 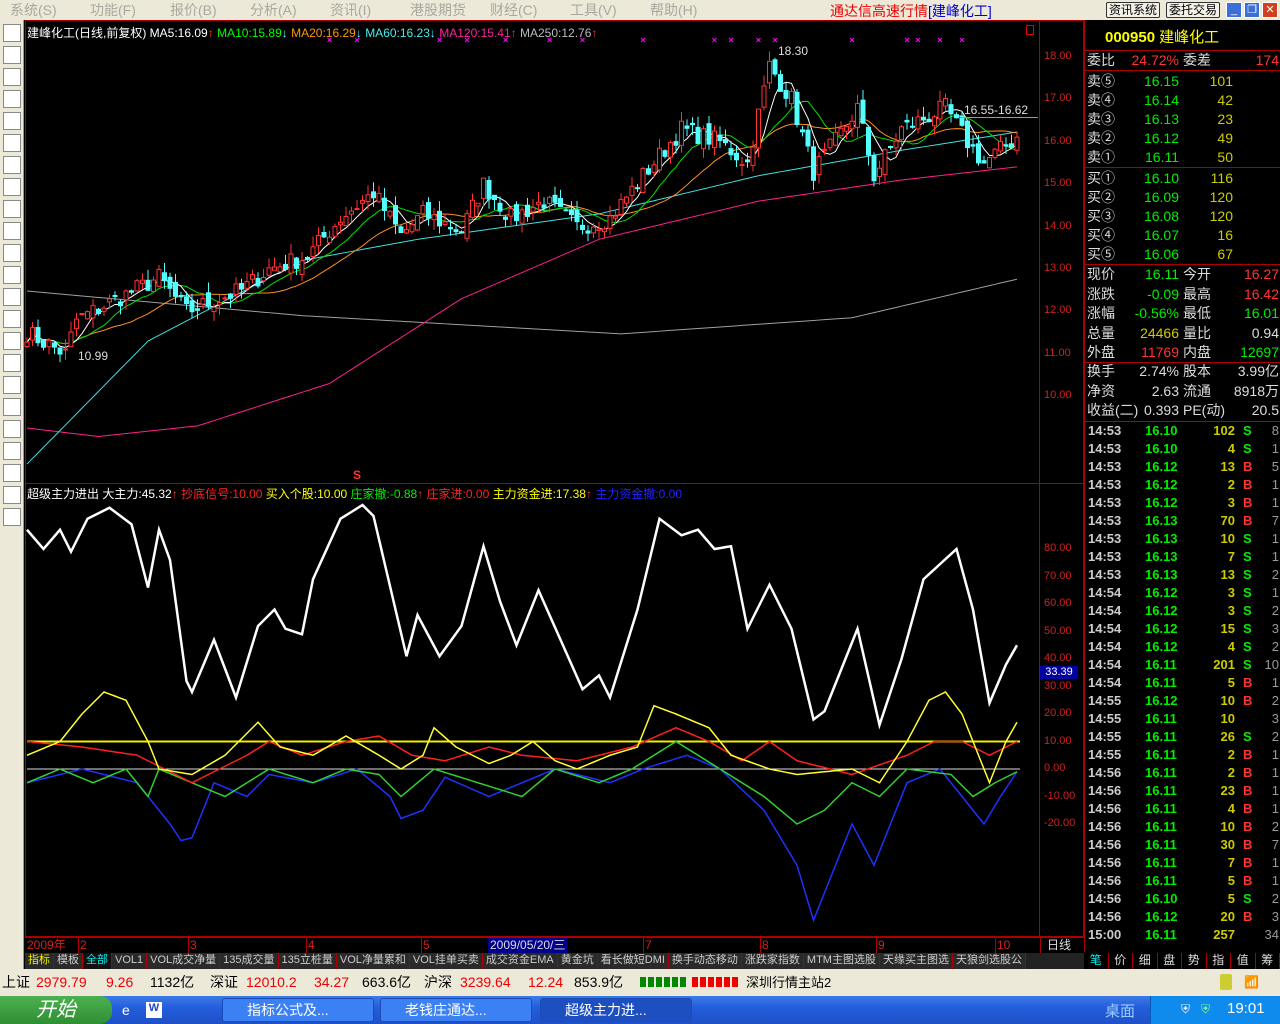 I want to click on menu-item: 资讯(I), so click(x=351, y=10).